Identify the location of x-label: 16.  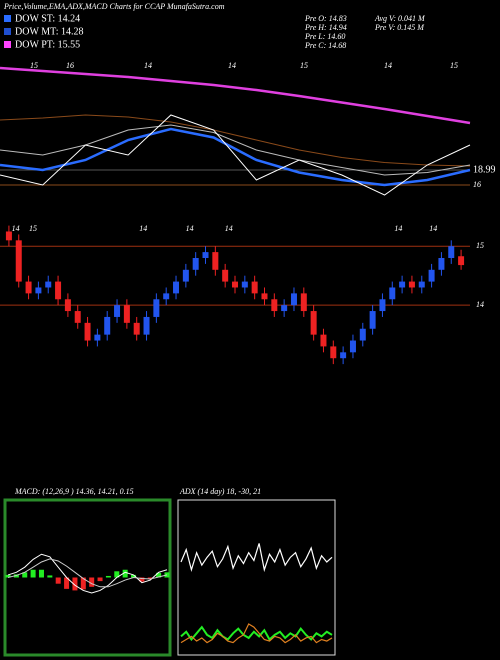
(70, 65).